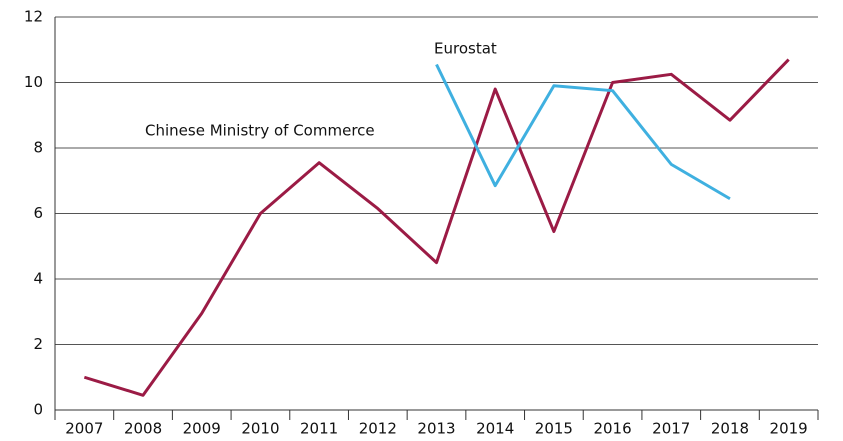 This screenshot has width=843, height=441. Describe the element at coordinates (319, 429) in the screenshot. I see `x-tick-label: 2011` at that location.